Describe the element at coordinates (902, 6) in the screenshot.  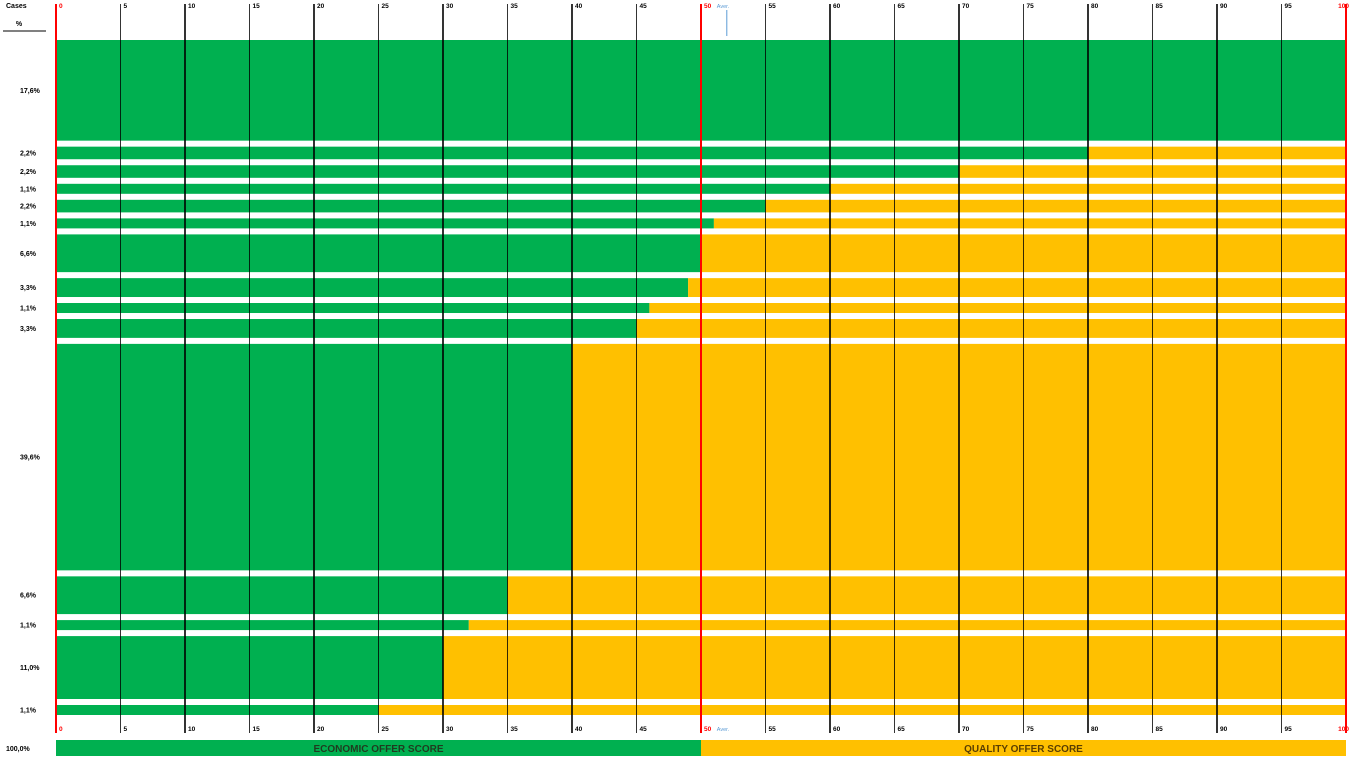
I see `x-tick-label-top: 65` at that location.